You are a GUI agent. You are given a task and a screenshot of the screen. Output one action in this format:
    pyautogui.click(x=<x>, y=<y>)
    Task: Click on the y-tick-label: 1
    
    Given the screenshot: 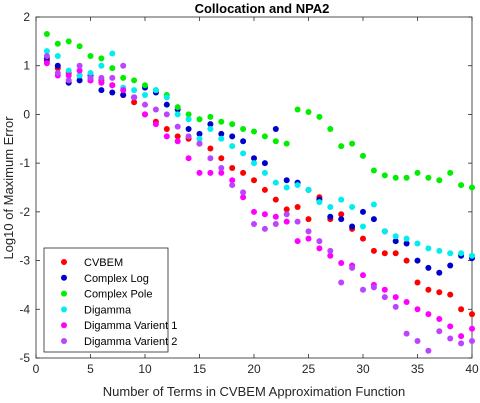 What is the action you would take?
    pyautogui.click(x=26, y=66)
    